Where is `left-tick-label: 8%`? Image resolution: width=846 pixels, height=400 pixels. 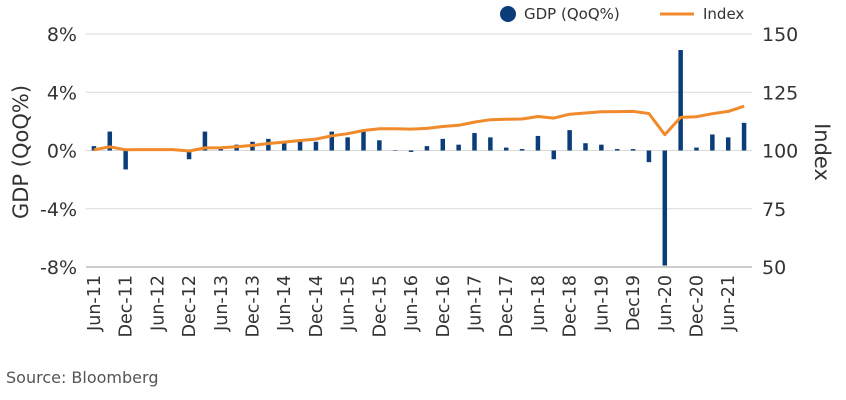 left-tick-label: 8% is located at coordinates (62, 35).